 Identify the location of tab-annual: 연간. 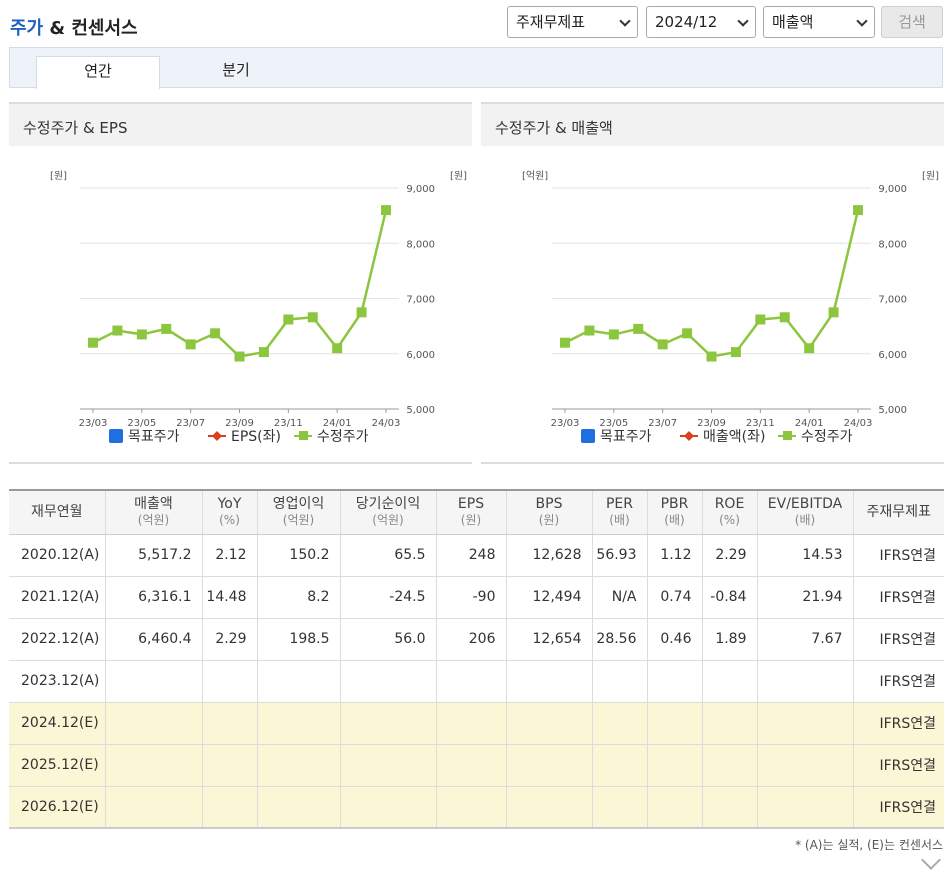
(98, 72).